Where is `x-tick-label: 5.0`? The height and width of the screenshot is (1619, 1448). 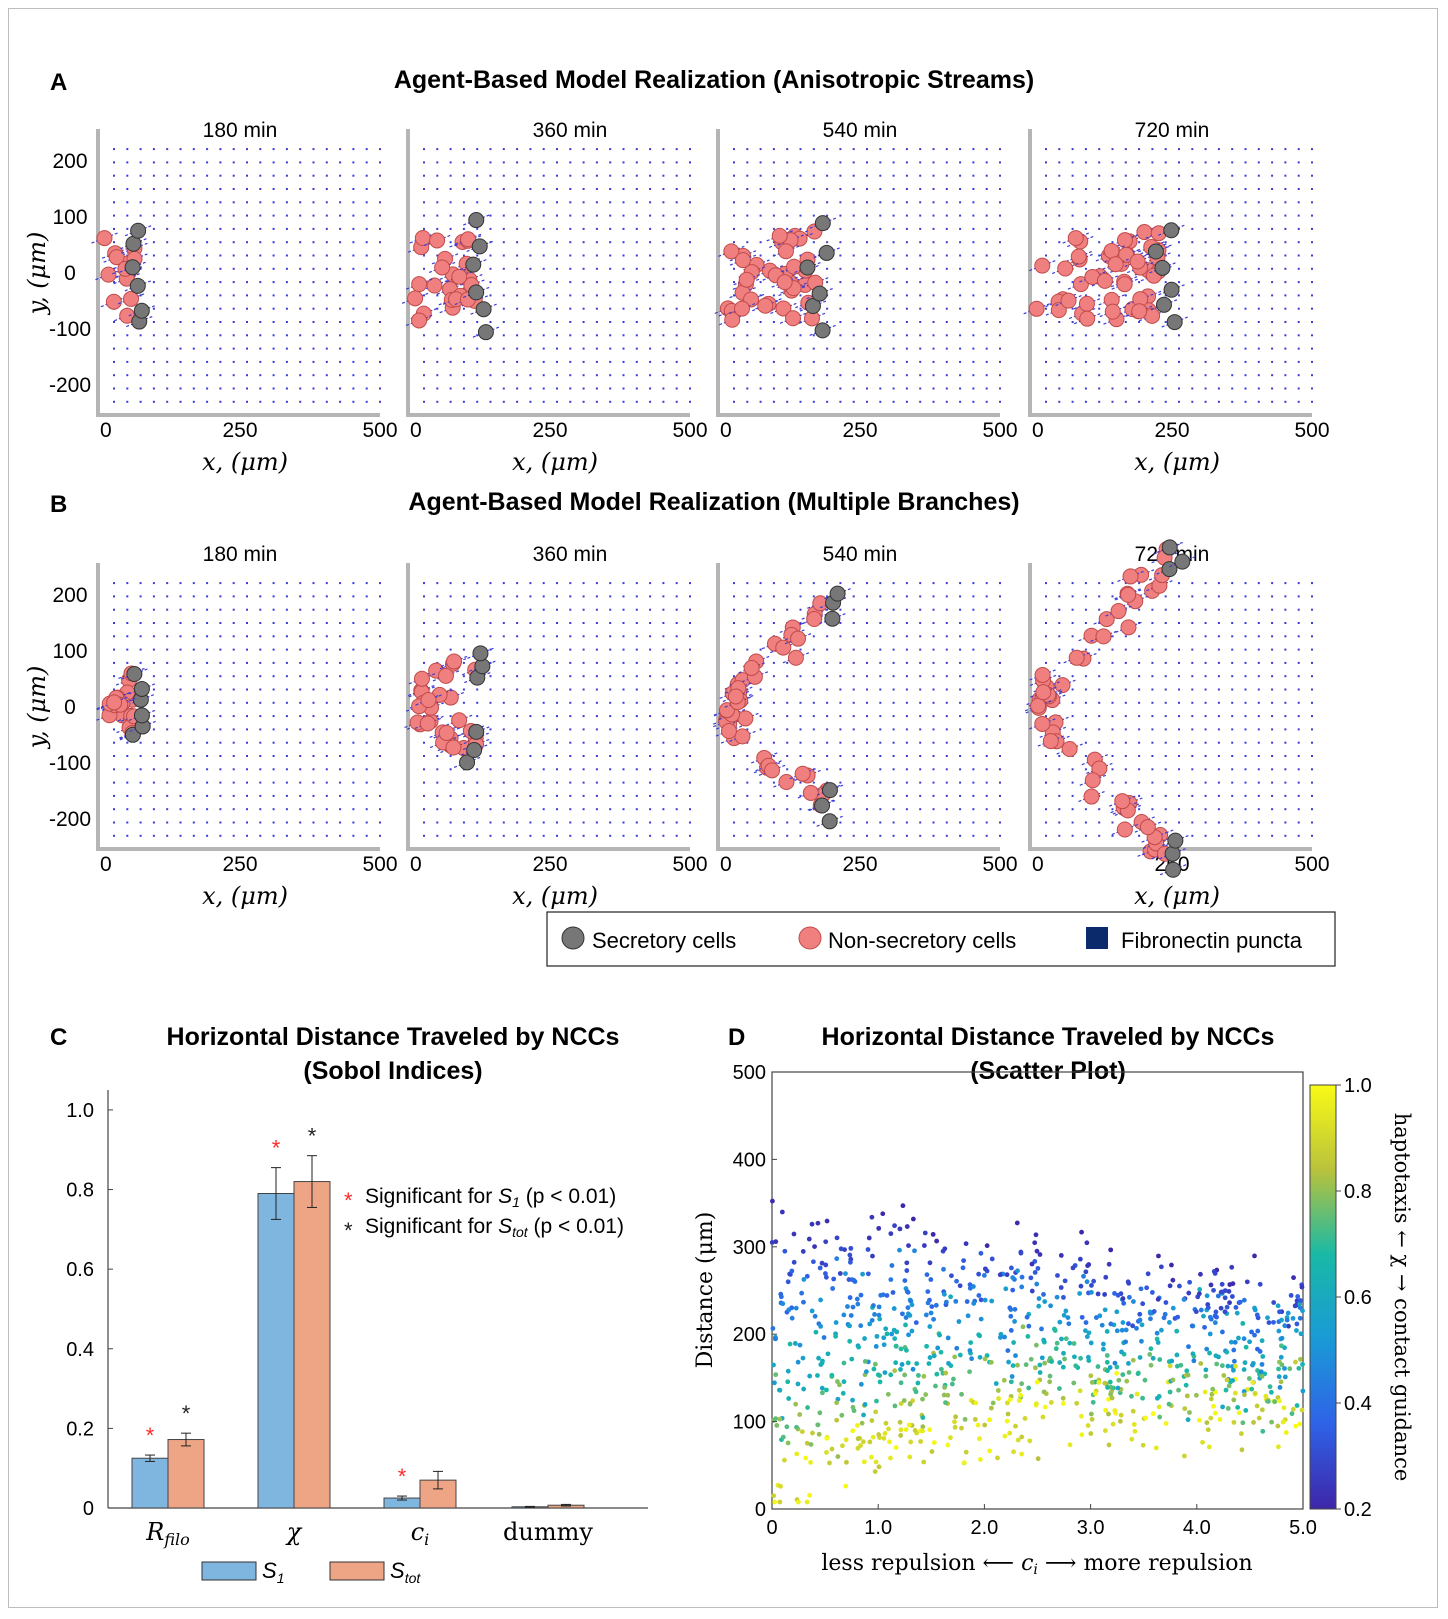
x-tick-label: 5.0 is located at coordinates (1303, 1528).